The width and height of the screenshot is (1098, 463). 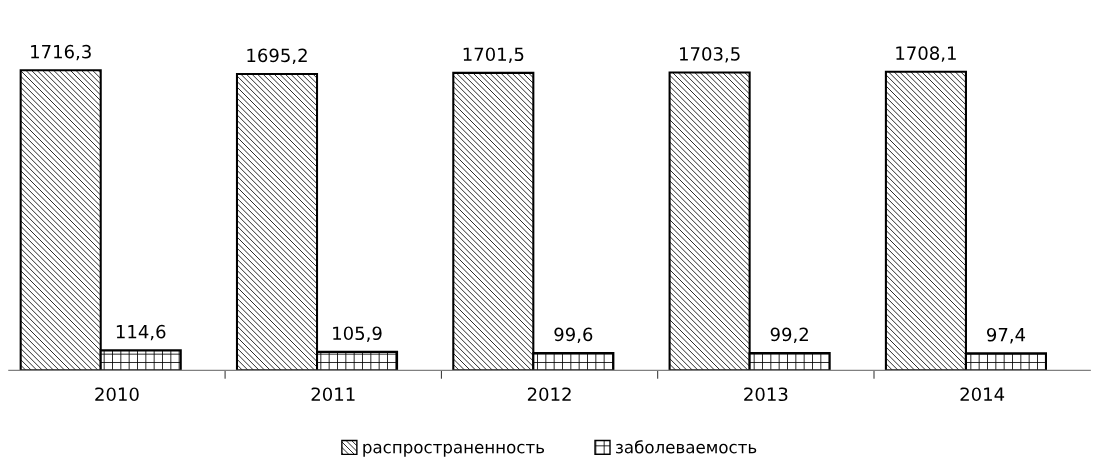 I want to click on data-label: 1708,1, so click(x=926, y=54).